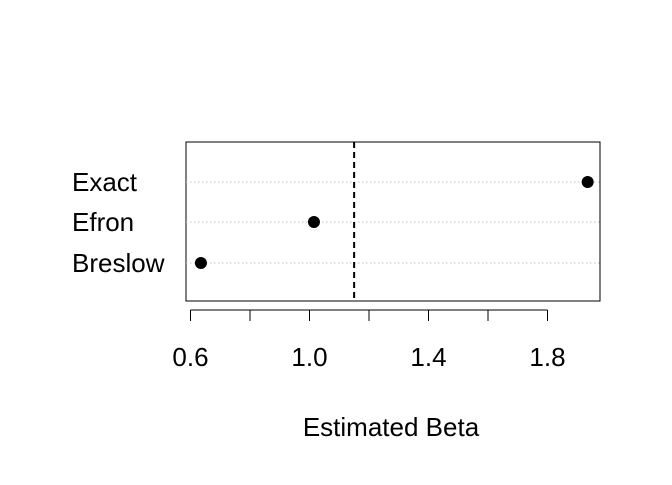 This screenshot has height=485, width=672. I want to click on x-axis-label: Estimated Beta, so click(391, 427).